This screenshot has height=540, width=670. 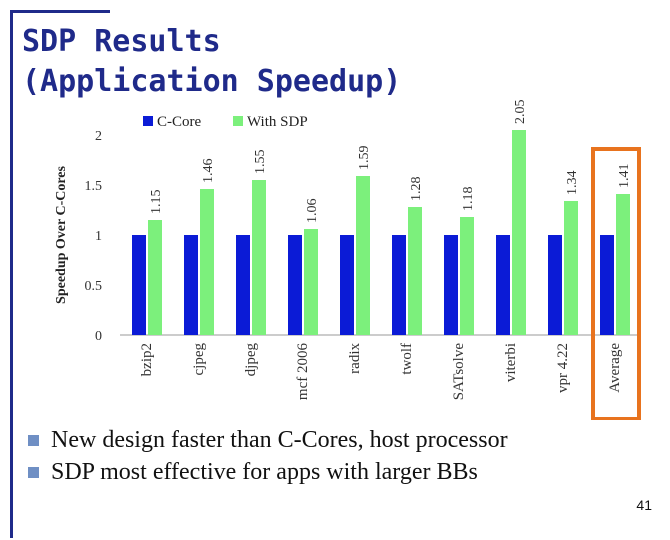 I want to click on legend-label: C-Core, so click(x=179, y=122).